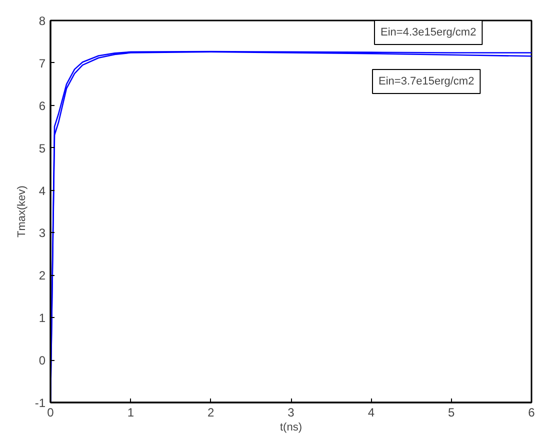  What do you see at coordinates (40, 403) in the screenshot?
I see `y-tick-label: -1` at bounding box center [40, 403].